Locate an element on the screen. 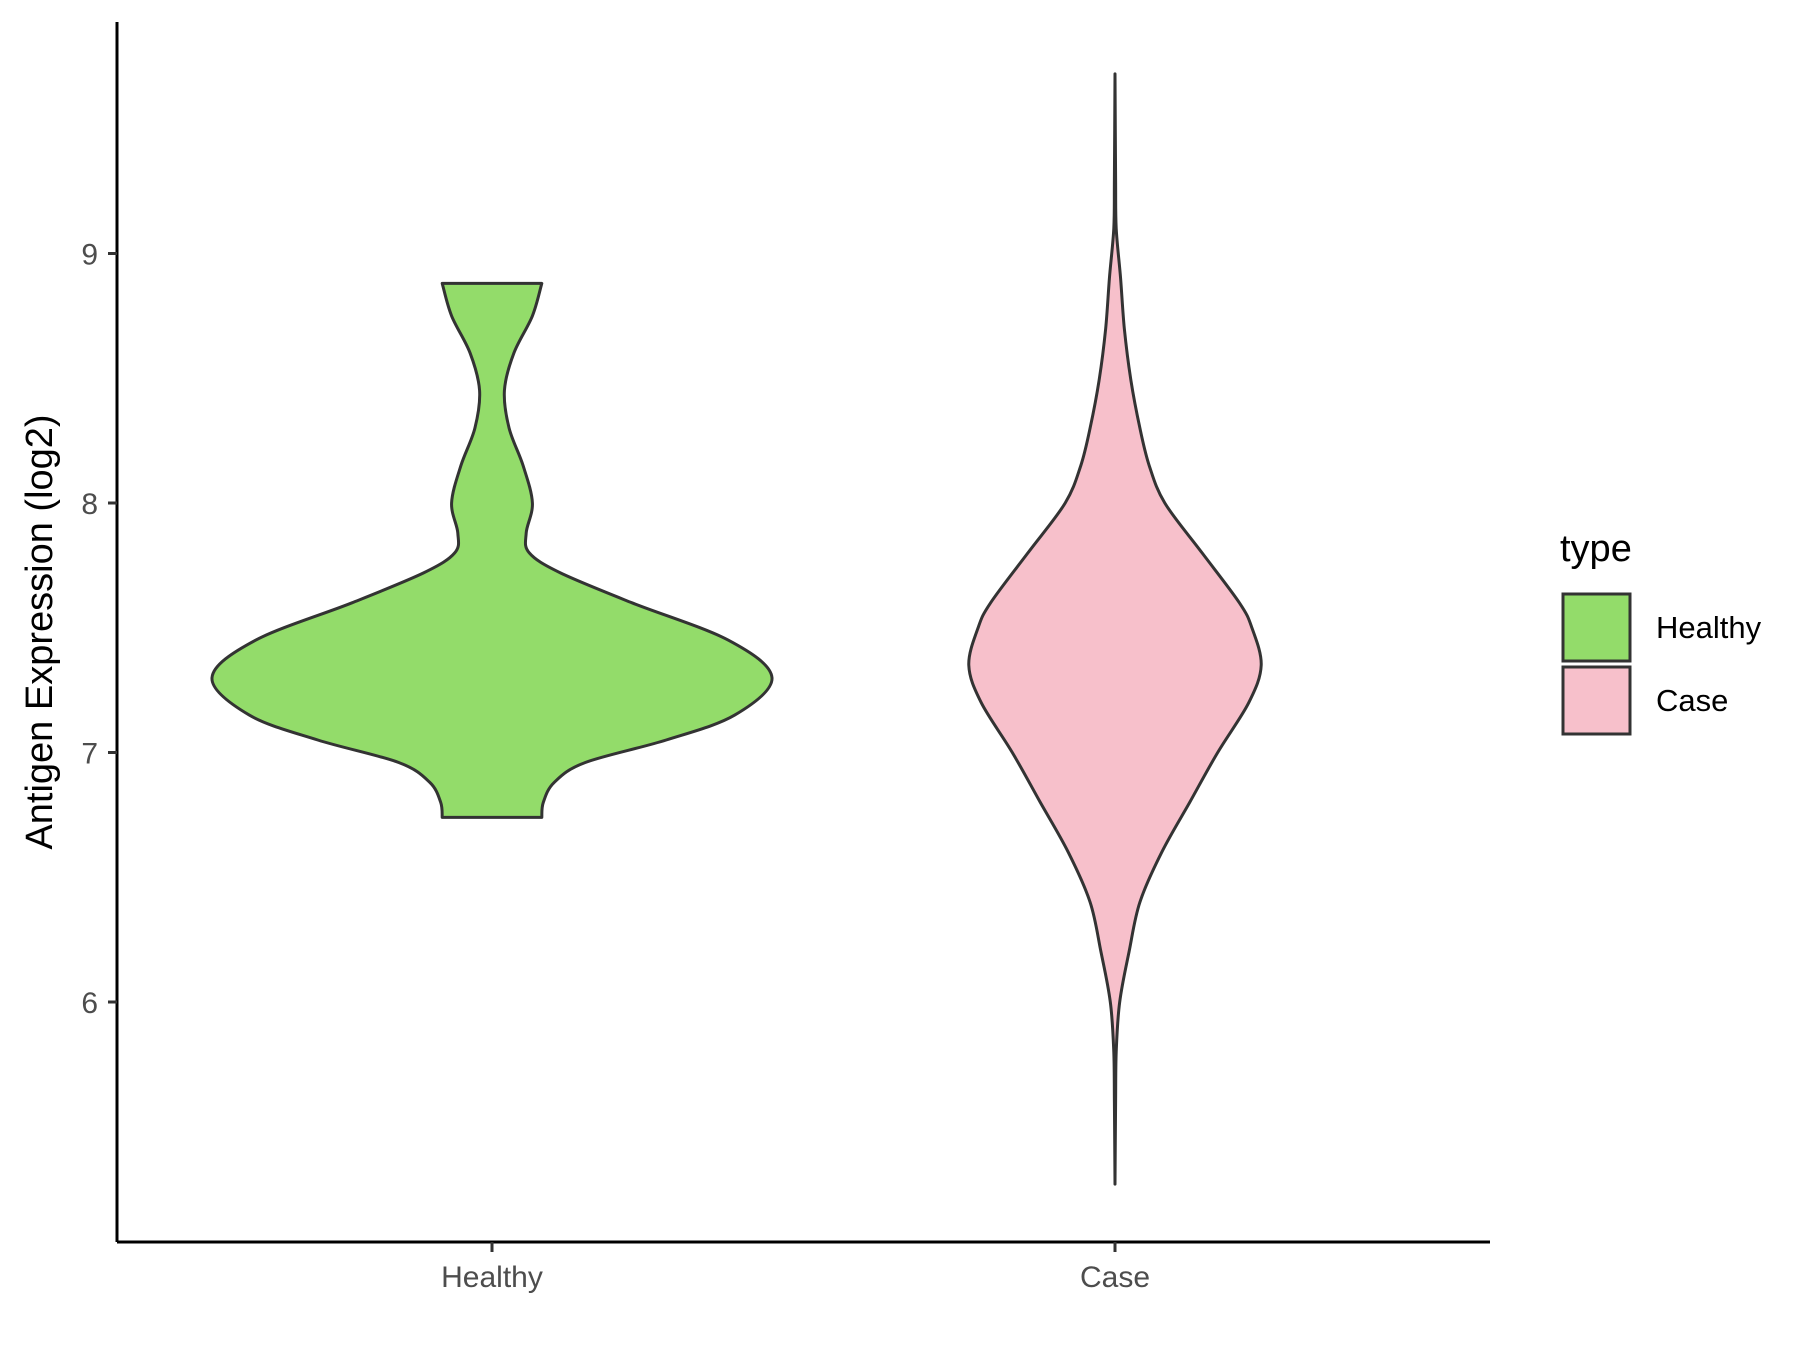 Image resolution: width=1800 pixels, height=1350 pixels. x-tick-label: Case is located at coordinates (1115, 1277).